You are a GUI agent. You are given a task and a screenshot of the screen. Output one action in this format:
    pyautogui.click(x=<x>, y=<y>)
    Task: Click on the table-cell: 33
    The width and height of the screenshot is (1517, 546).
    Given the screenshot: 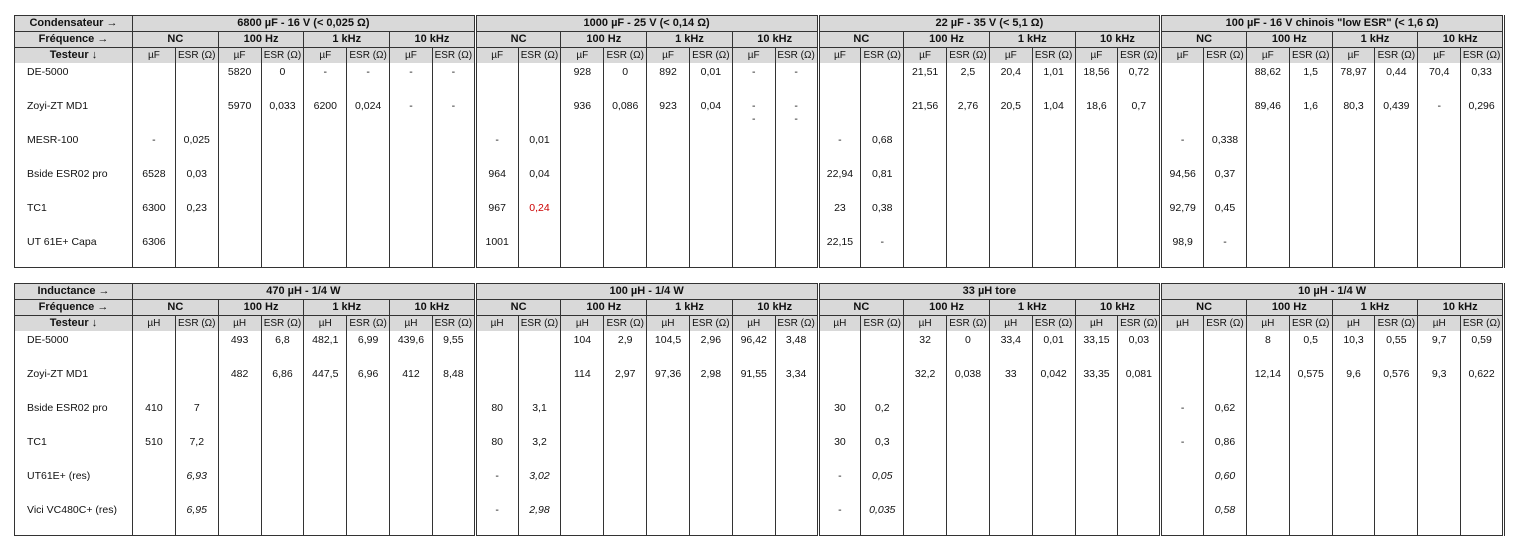 What is the action you would take?
    pyautogui.click(x=1010, y=382)
    